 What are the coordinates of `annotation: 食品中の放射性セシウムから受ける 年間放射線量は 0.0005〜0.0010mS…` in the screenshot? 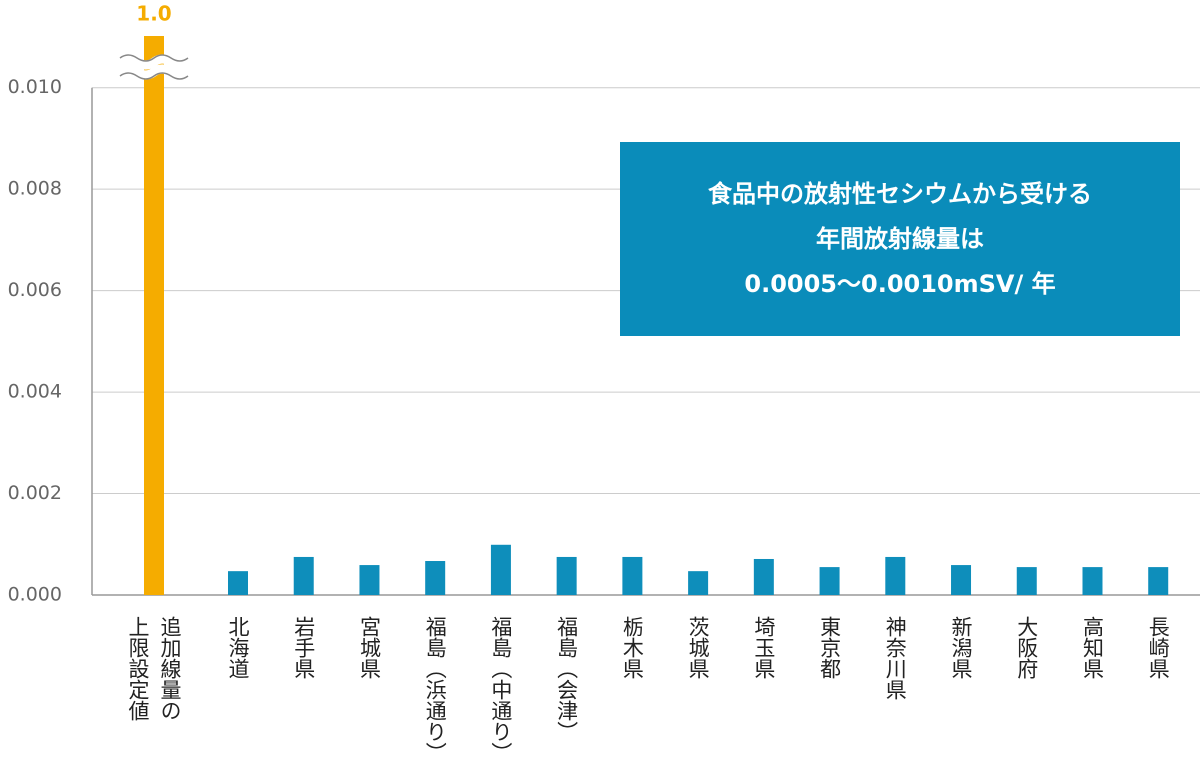 It's located at (900, 239).